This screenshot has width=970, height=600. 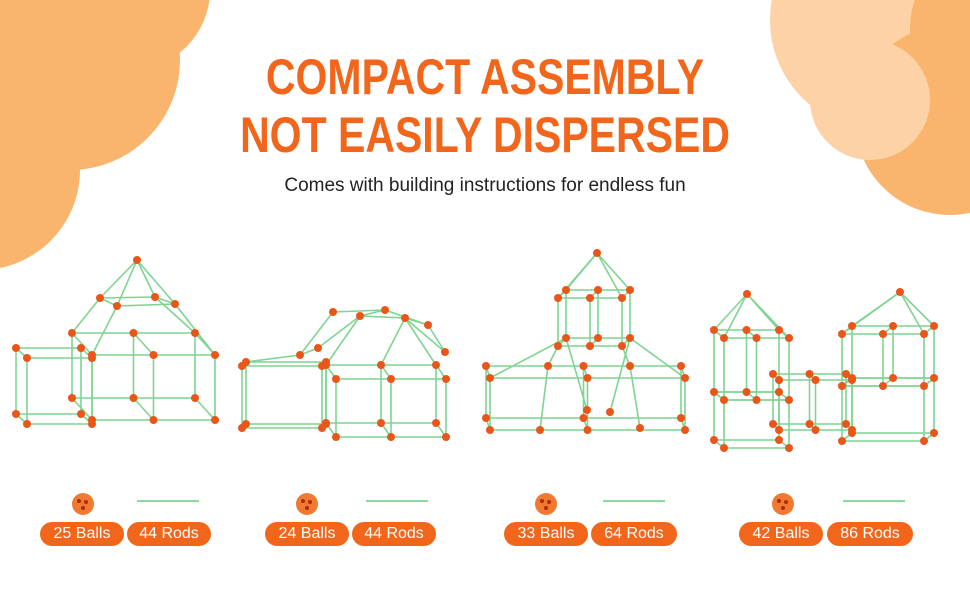 What do you see at coordinates (307, 534) in the screenshot?
I see `balls-count-badge: 24 Balls` at bounding box center [307, 534].